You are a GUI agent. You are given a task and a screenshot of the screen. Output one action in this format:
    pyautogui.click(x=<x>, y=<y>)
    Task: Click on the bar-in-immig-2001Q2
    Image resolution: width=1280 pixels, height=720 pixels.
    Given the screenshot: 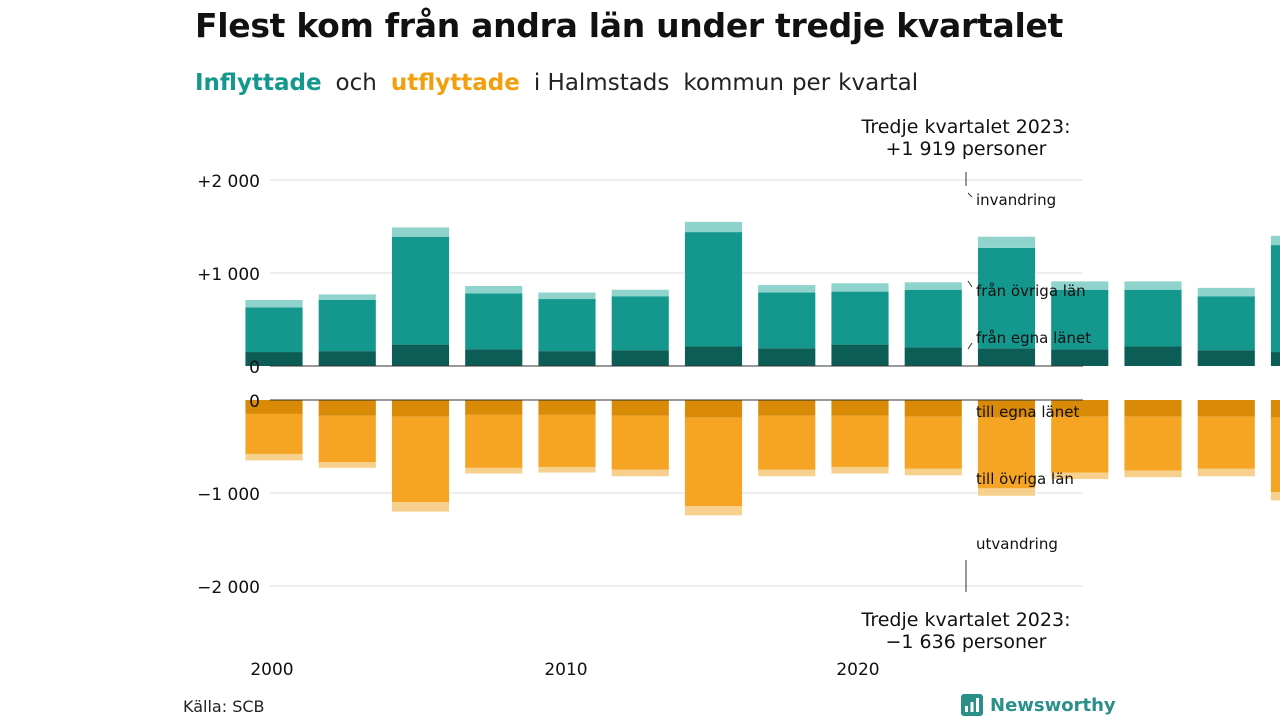 What is the action you would take?
    pyautogui.click(x=640, y=293)
    